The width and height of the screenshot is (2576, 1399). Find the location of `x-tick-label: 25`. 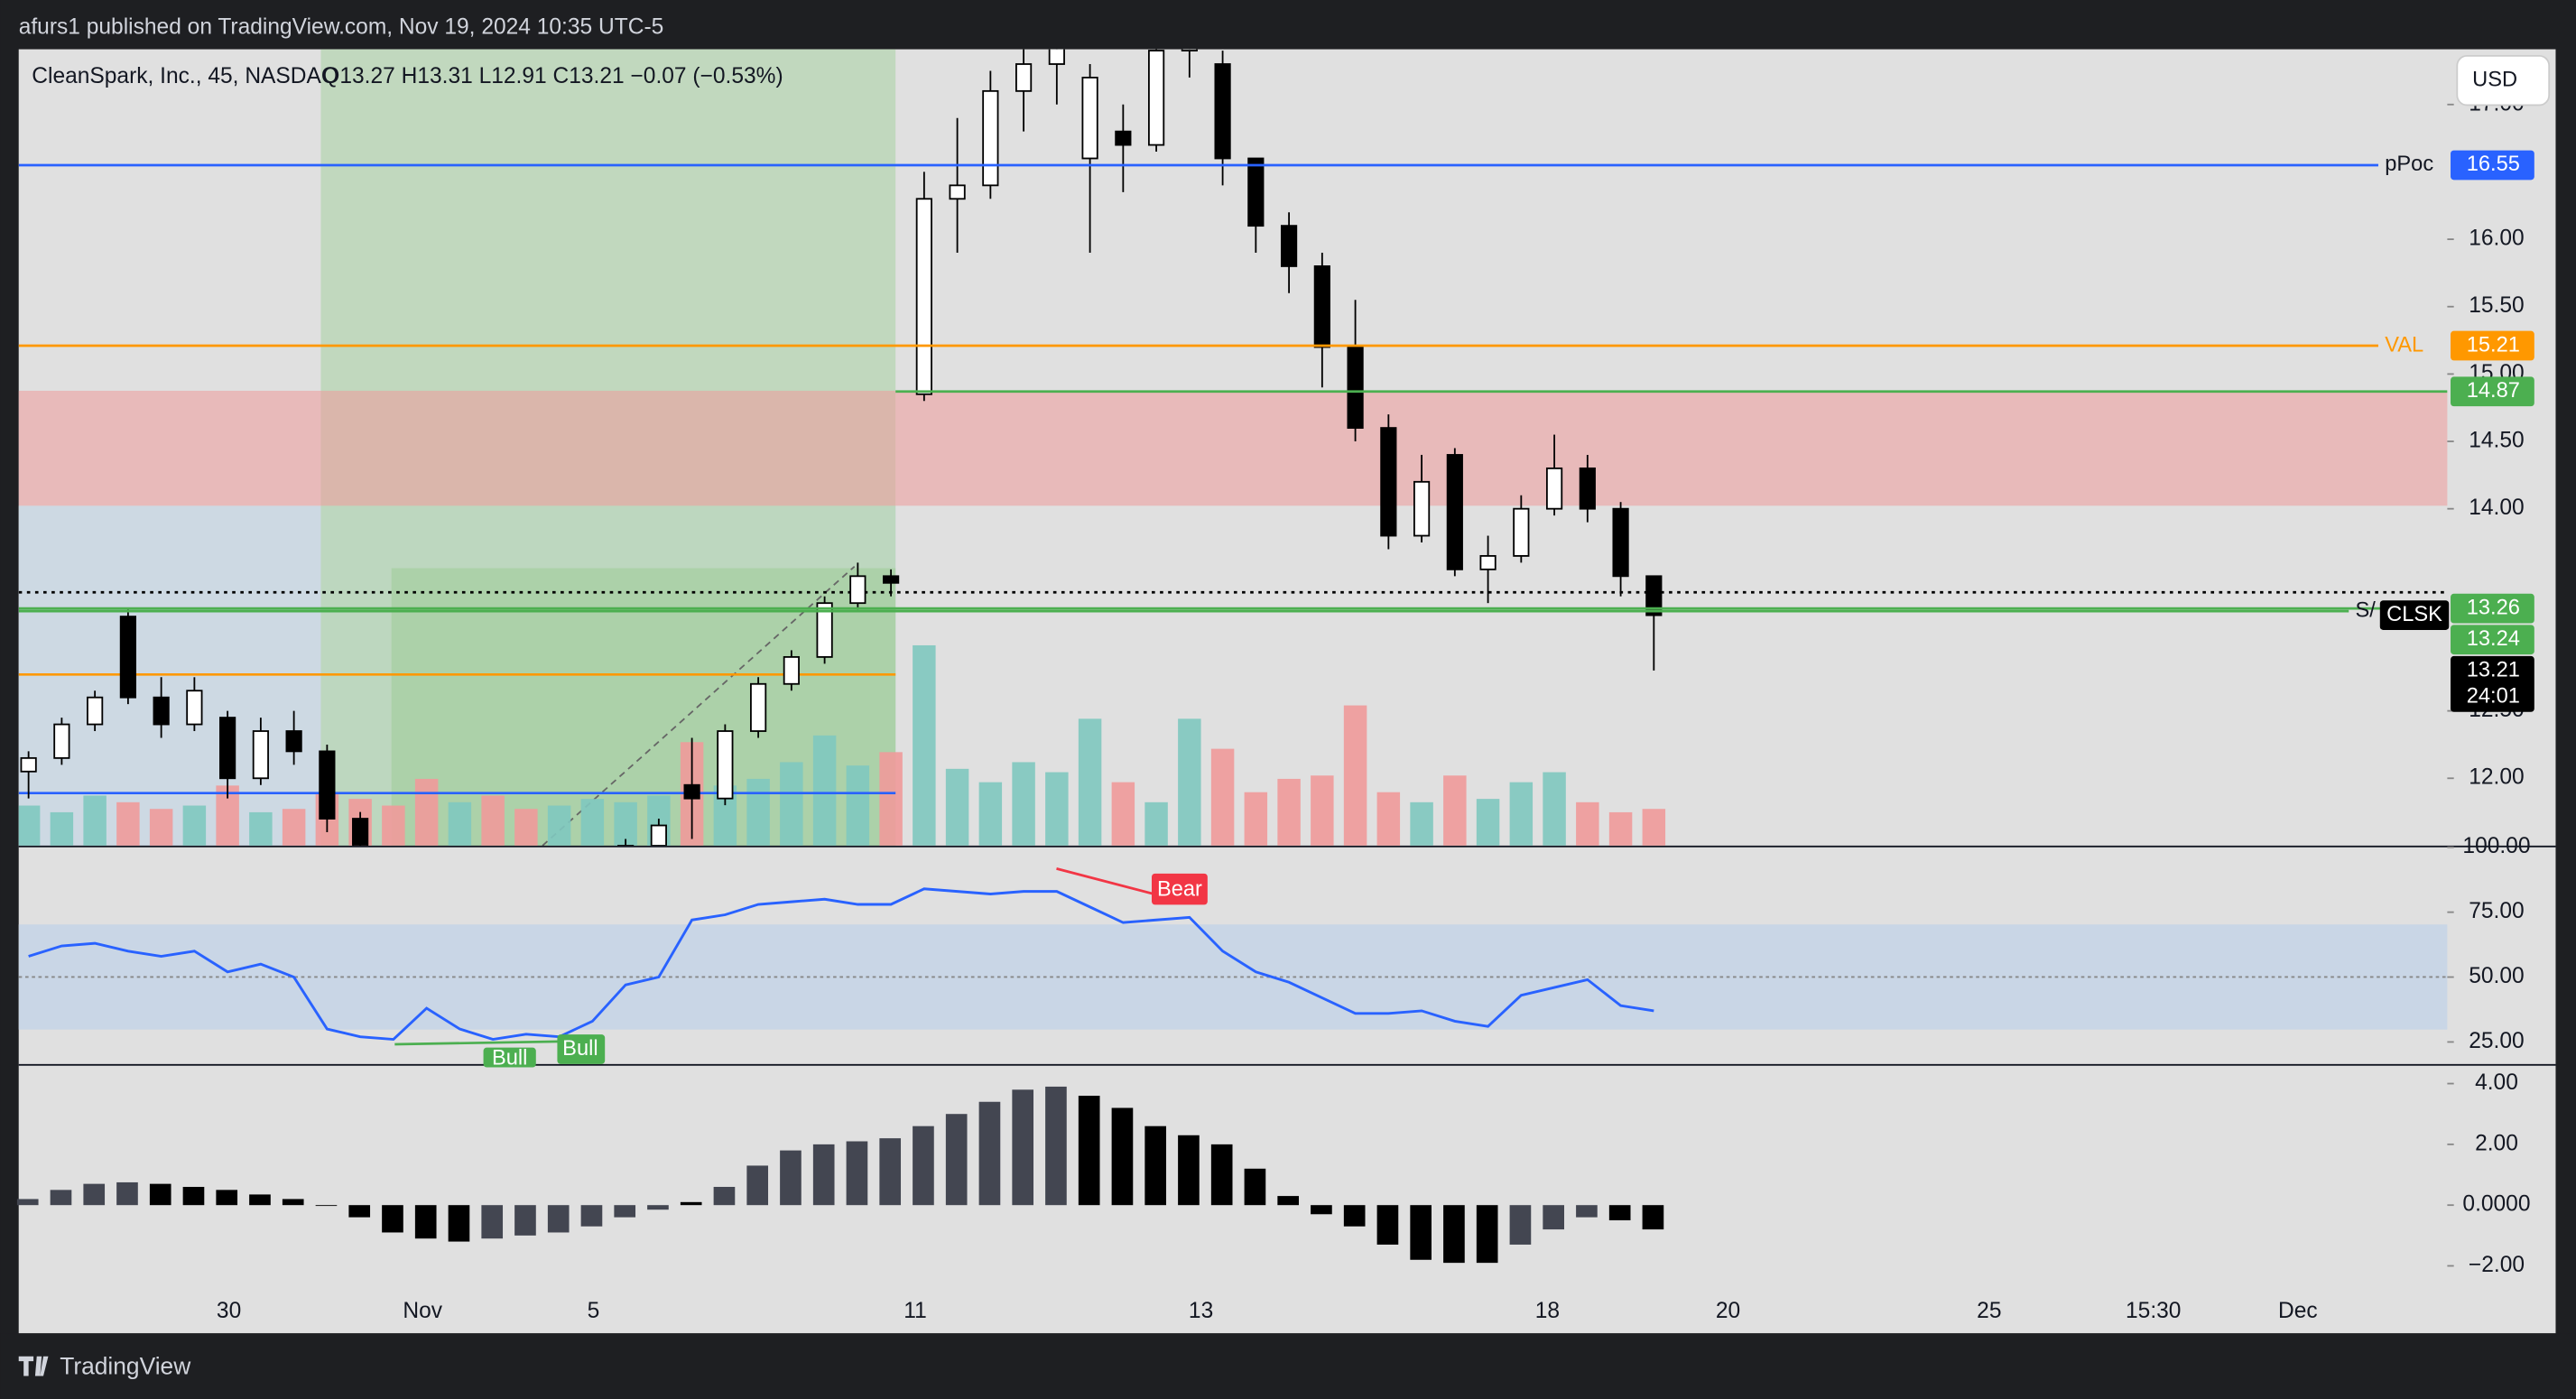

x-tick-label: 25 is located at coordinates (1989, 1311).